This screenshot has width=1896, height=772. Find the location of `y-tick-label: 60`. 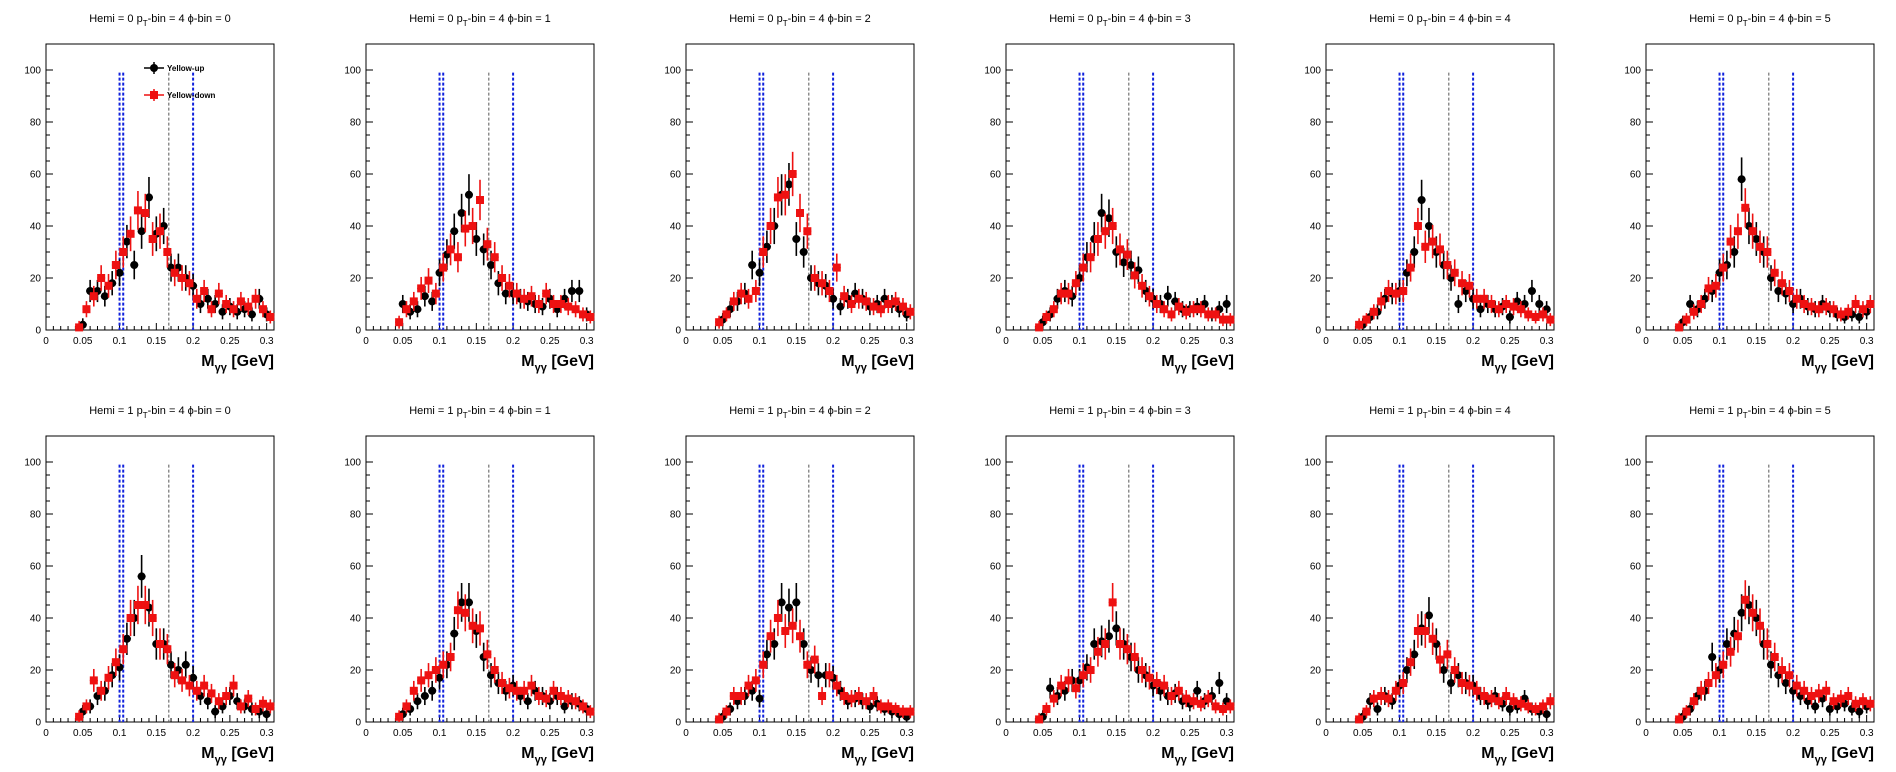

y-tick-label: 60 is located at coordinates (356, 567).